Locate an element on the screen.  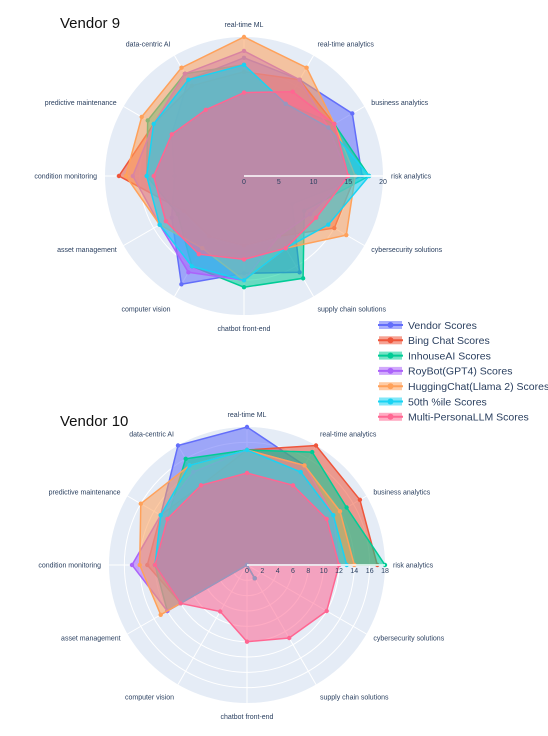
legend-label: RoyBot(GPT4) Scores is located at coordinates (460, 372).